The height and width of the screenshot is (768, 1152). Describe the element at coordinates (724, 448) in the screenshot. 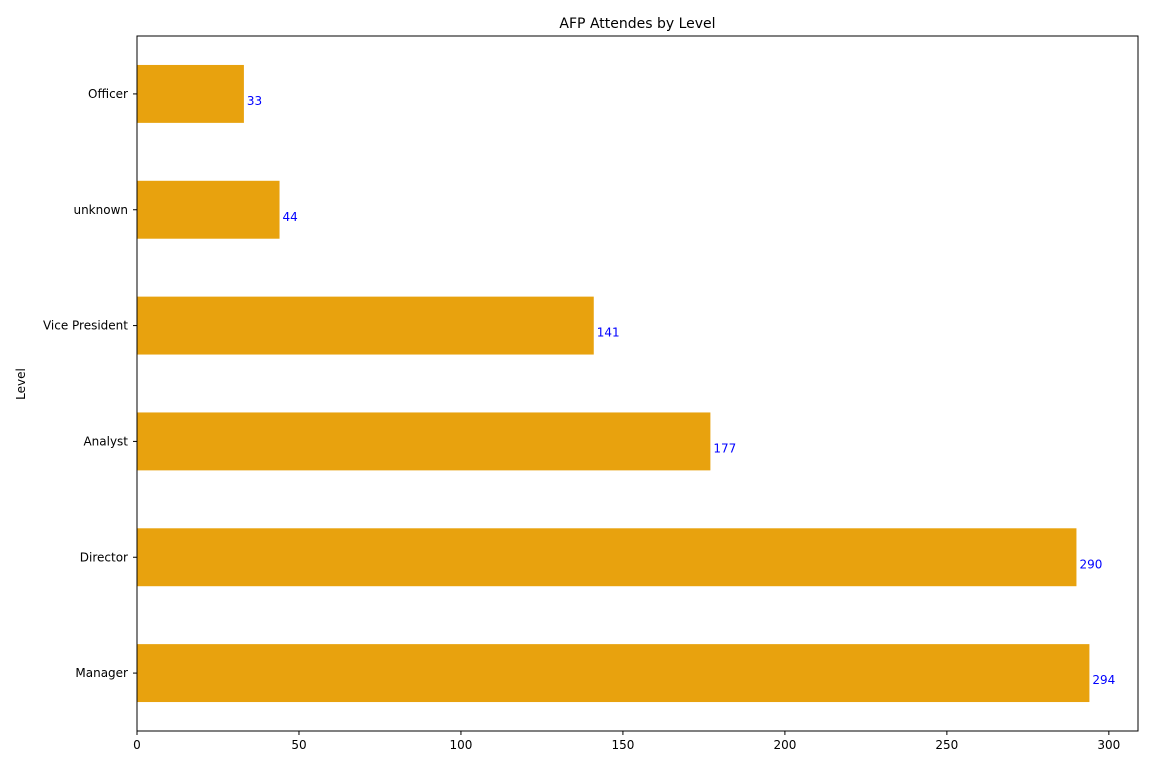

I see `data-label-analyst: 177` at that location.